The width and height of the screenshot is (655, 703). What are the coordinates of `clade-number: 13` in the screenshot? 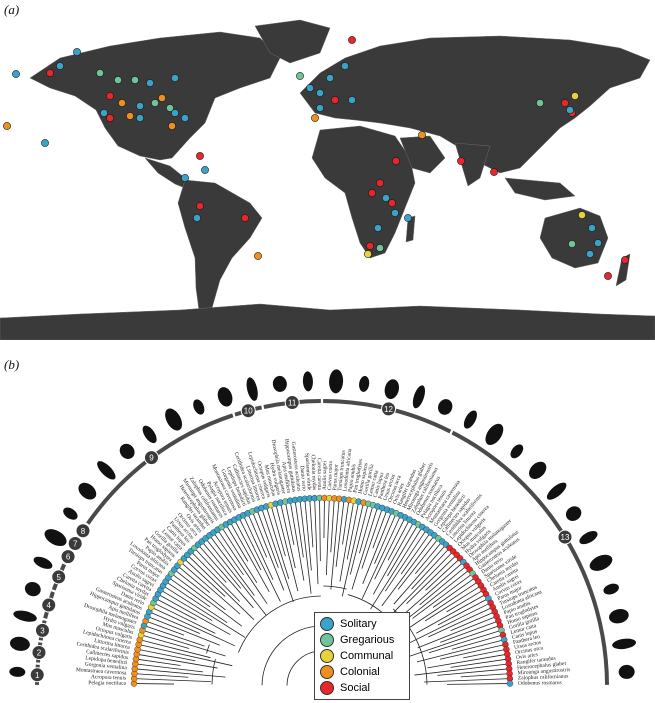 It's located at (565, 537).